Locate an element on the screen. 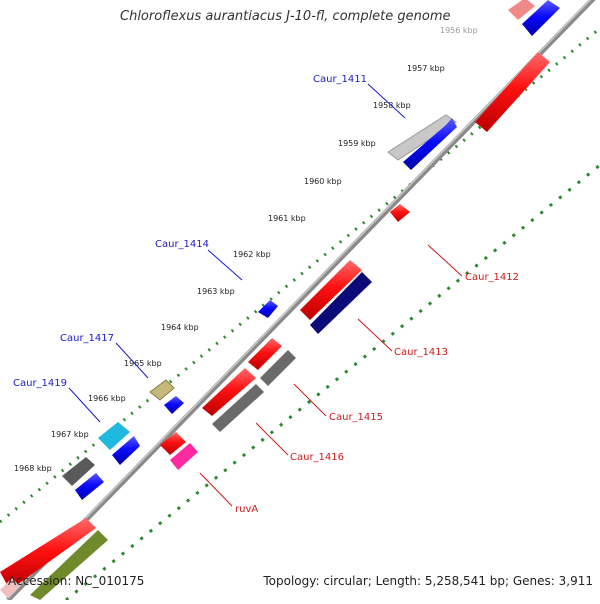  gene-label-caur-1412: Caur_1412 is located at coordinates (492, 277).